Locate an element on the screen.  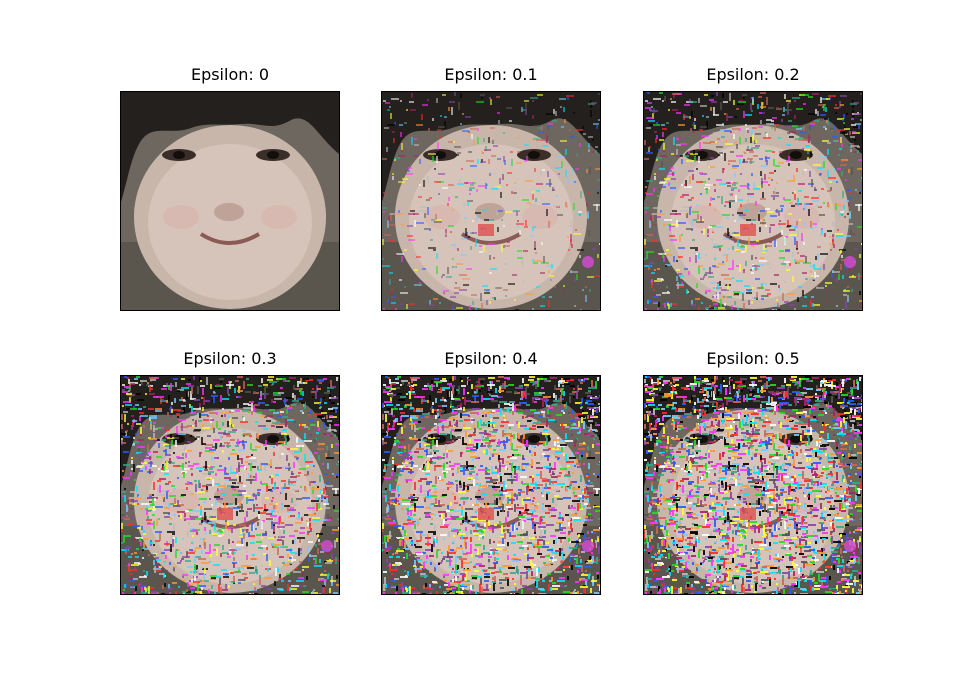
panel-title: Epsilon: 0 is located at coordinates (230, 75).